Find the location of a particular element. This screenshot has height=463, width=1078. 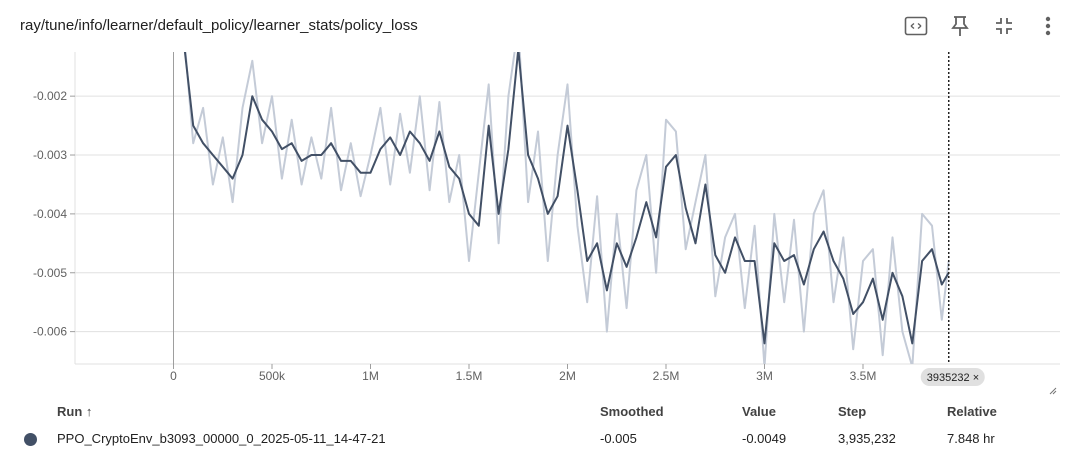

x-tick-label: 2.5M is located at coordinates (666, 376).